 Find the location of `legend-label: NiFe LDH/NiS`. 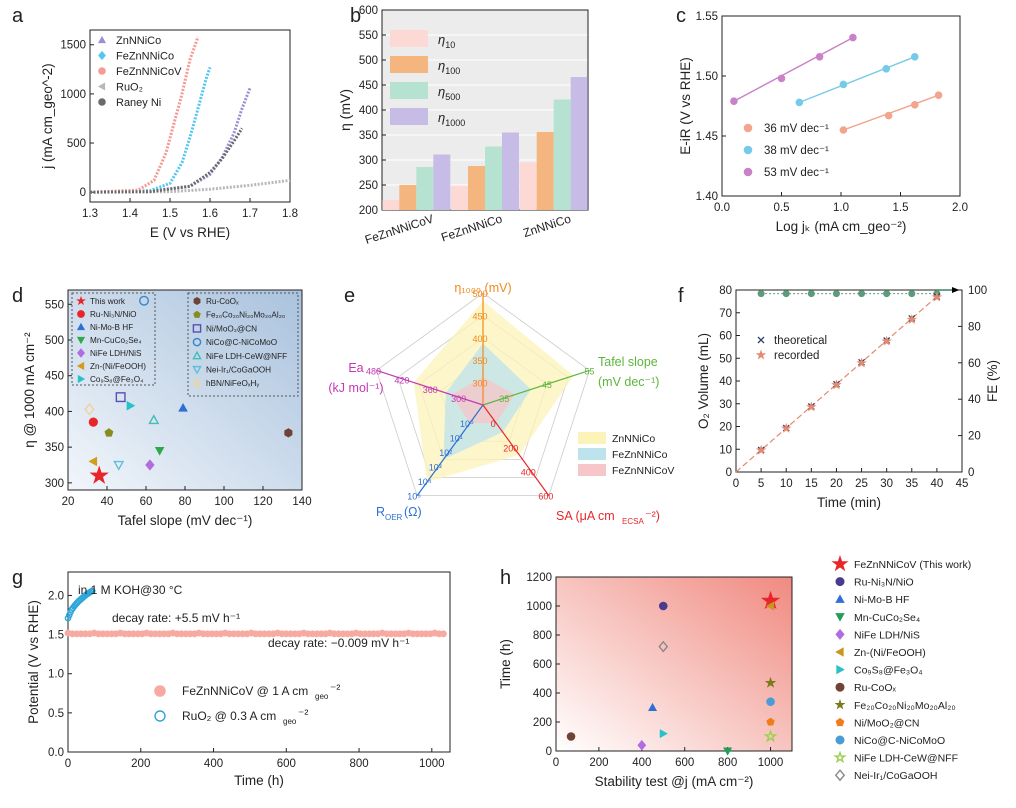

legend-label: NiFe LDH/NiS is located at coordinates (887, 635).